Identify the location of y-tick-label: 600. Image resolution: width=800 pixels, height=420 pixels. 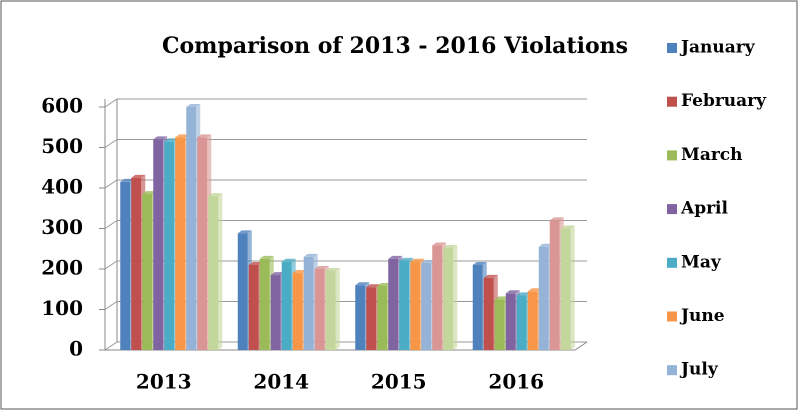
(62, 106).